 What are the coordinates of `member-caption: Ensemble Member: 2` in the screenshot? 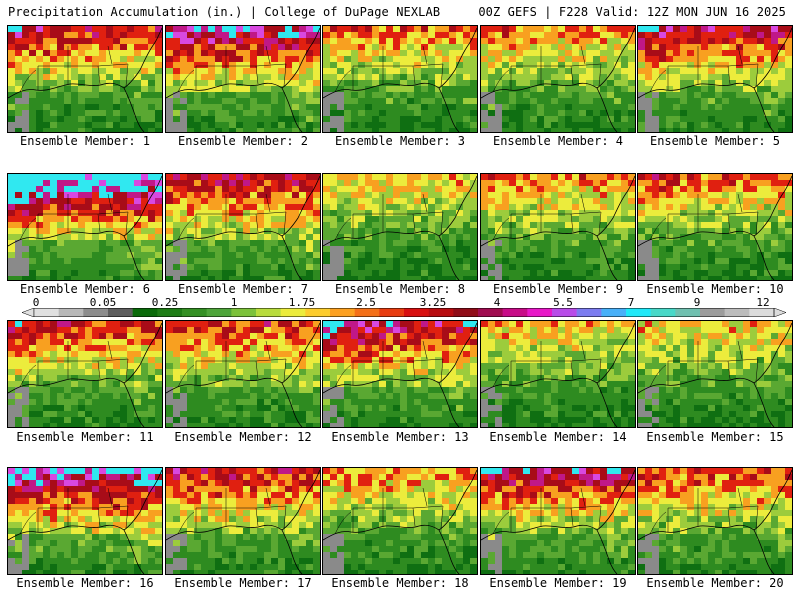 It's located at (243, 141).